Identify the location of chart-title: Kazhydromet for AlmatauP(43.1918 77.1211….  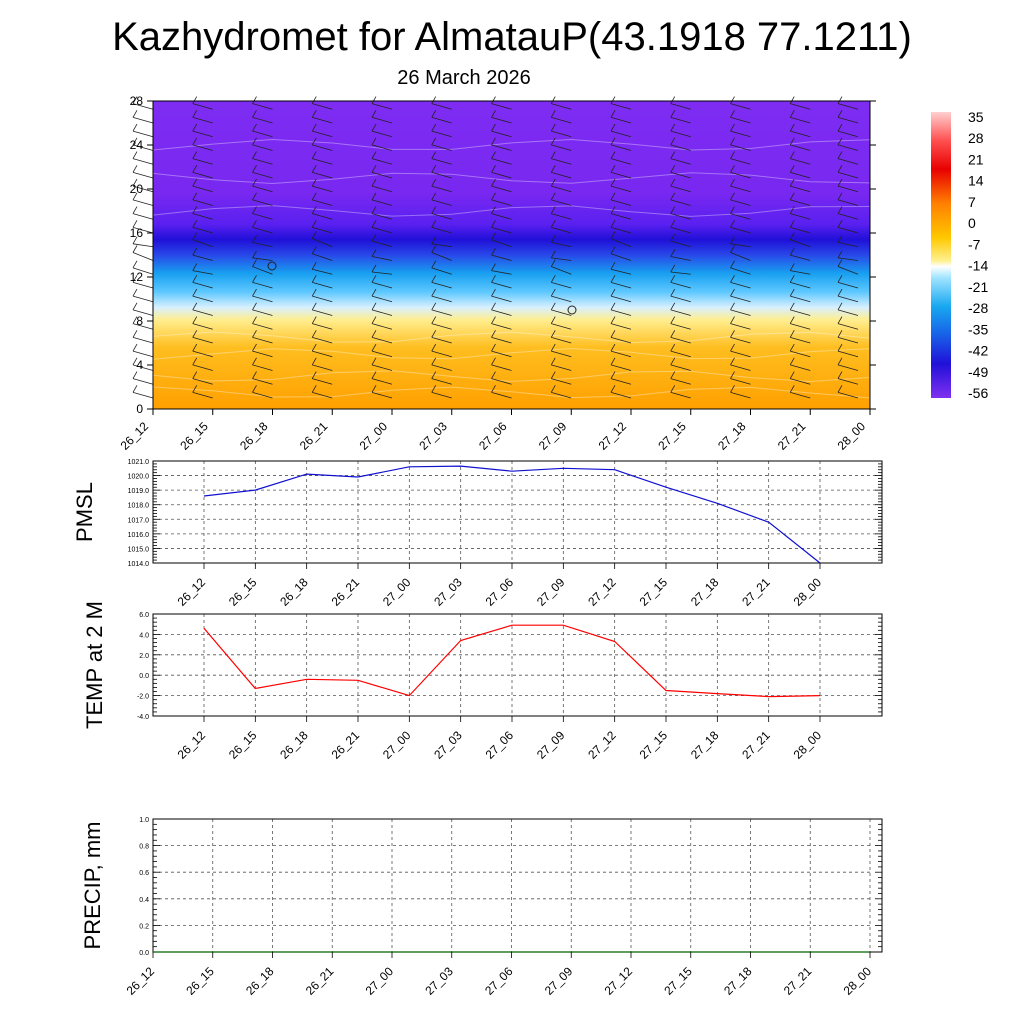
(512, 37).